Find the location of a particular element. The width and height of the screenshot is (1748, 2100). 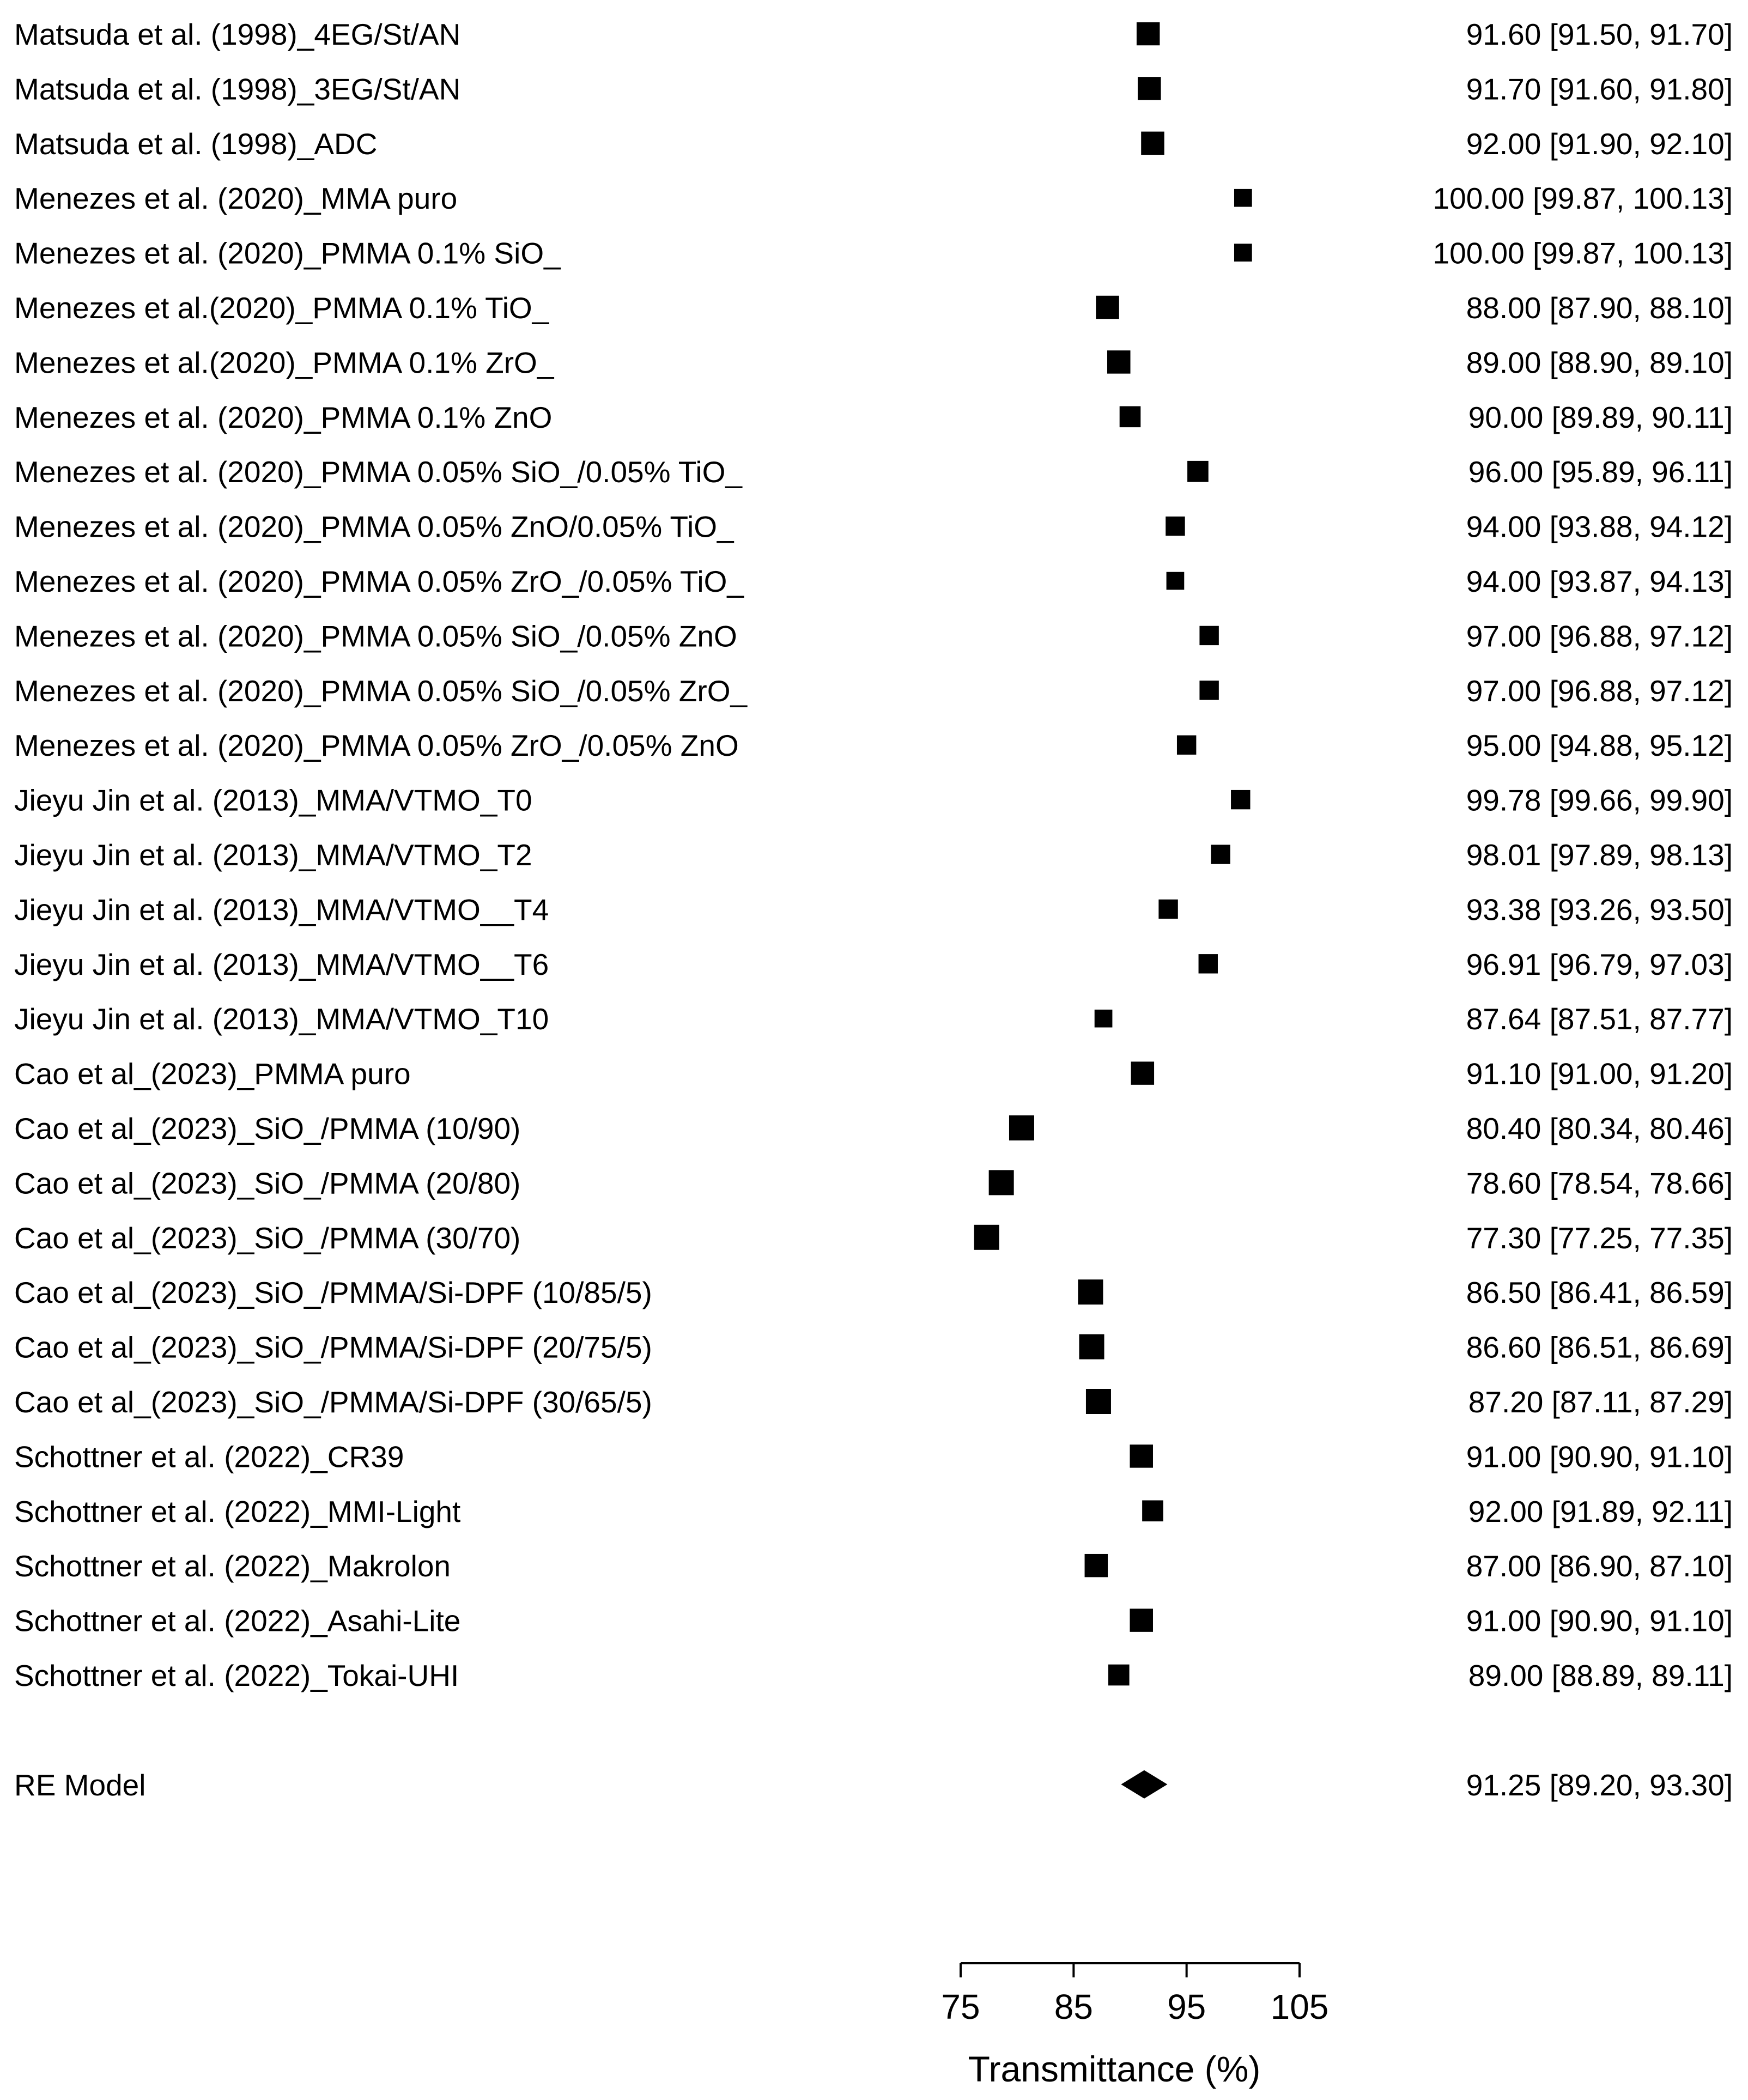

ci-value-label: 86.60 [86.51, 86.69] is located at coordinates (1600, 1347).